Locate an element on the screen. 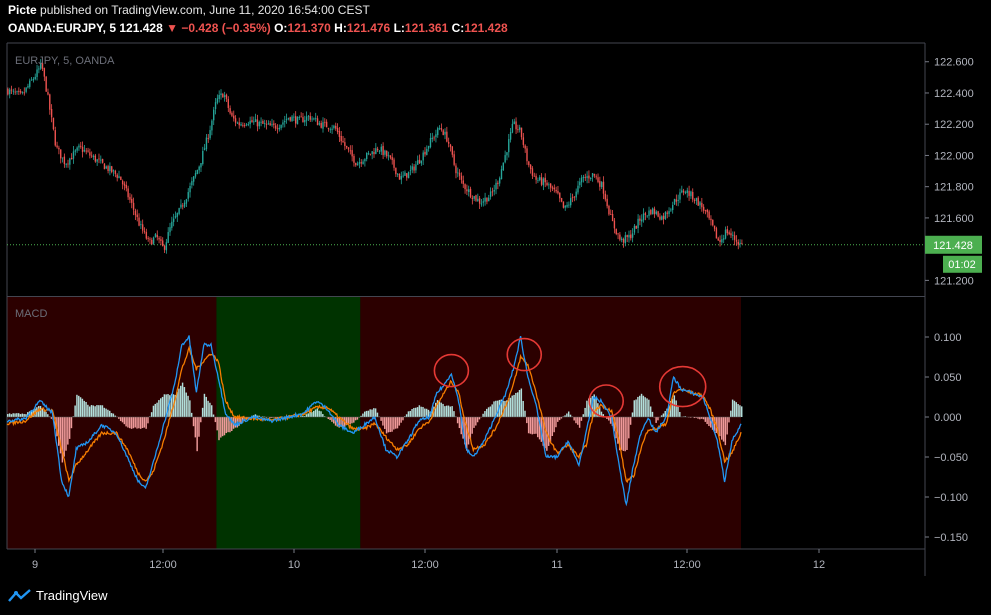 The width and height of the screenshot is (991, 615). macd-tick-label: 0.000 is located at coordinates (948, 418).